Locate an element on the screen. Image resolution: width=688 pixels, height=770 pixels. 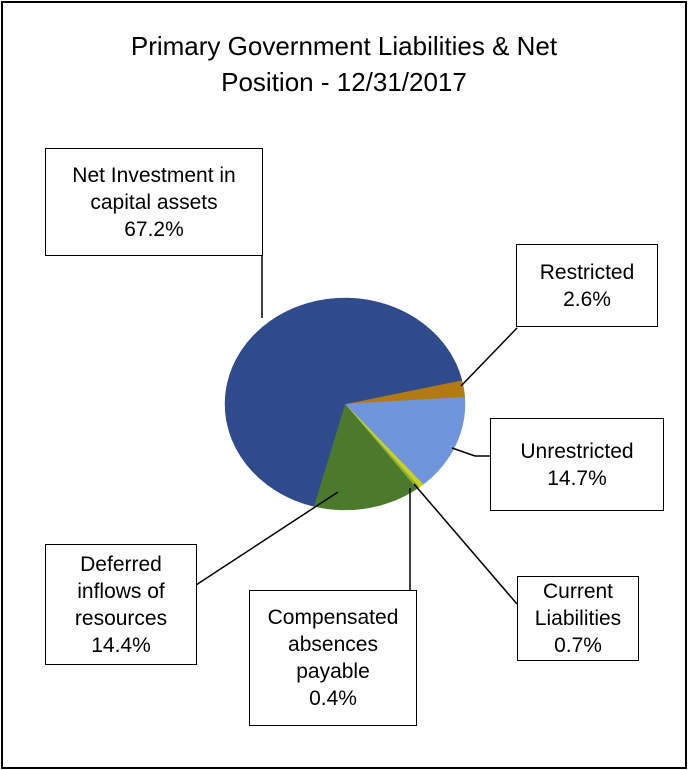
value-label: 0.7% is located at coordinates (578, 645).